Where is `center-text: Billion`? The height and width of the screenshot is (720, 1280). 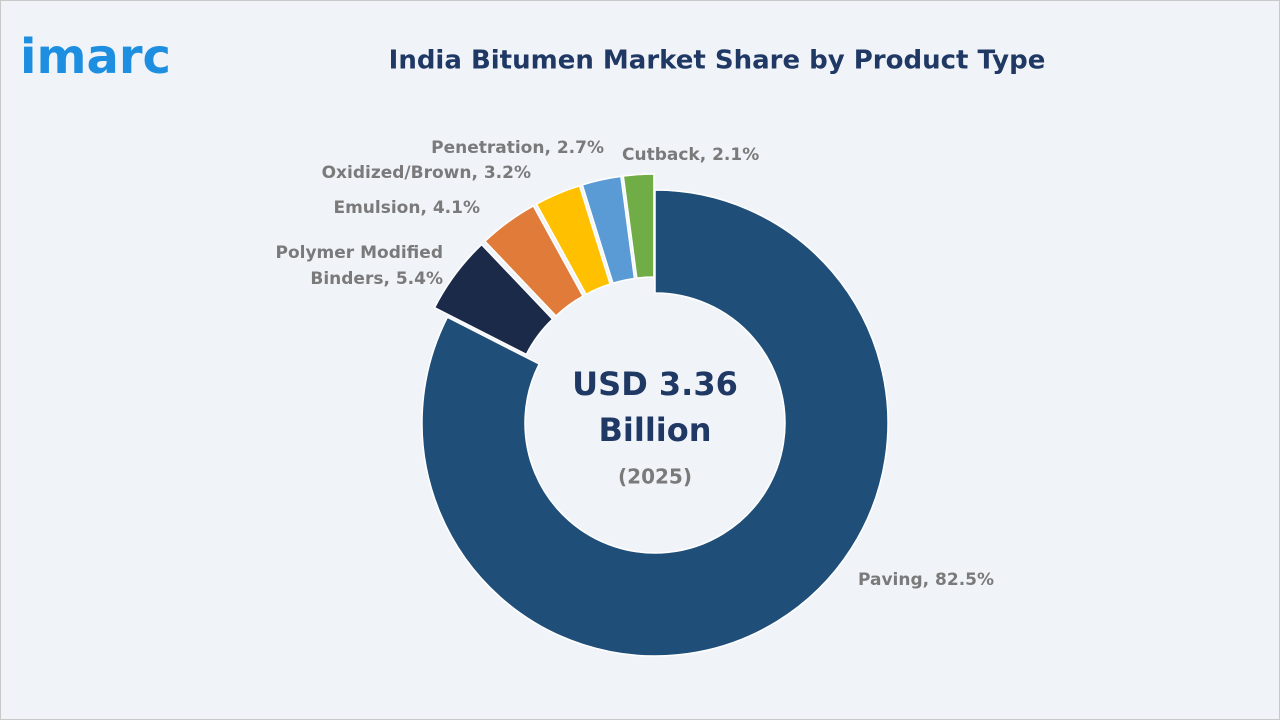
center-text: Billion is located at coordinates (654, 430).